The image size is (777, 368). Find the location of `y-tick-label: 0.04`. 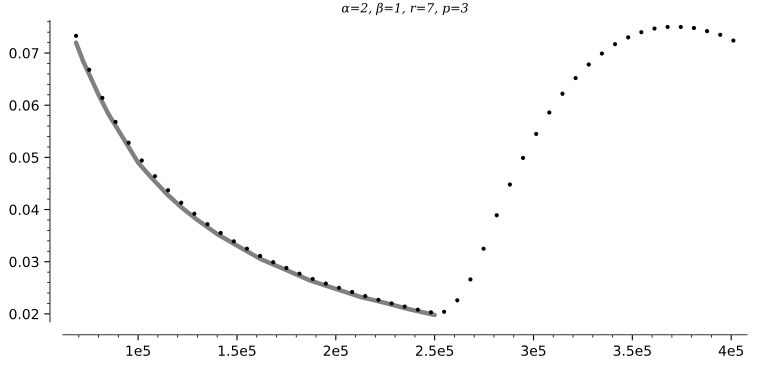

y-tick-label: 0.04 is located at coordinates (24, 210).